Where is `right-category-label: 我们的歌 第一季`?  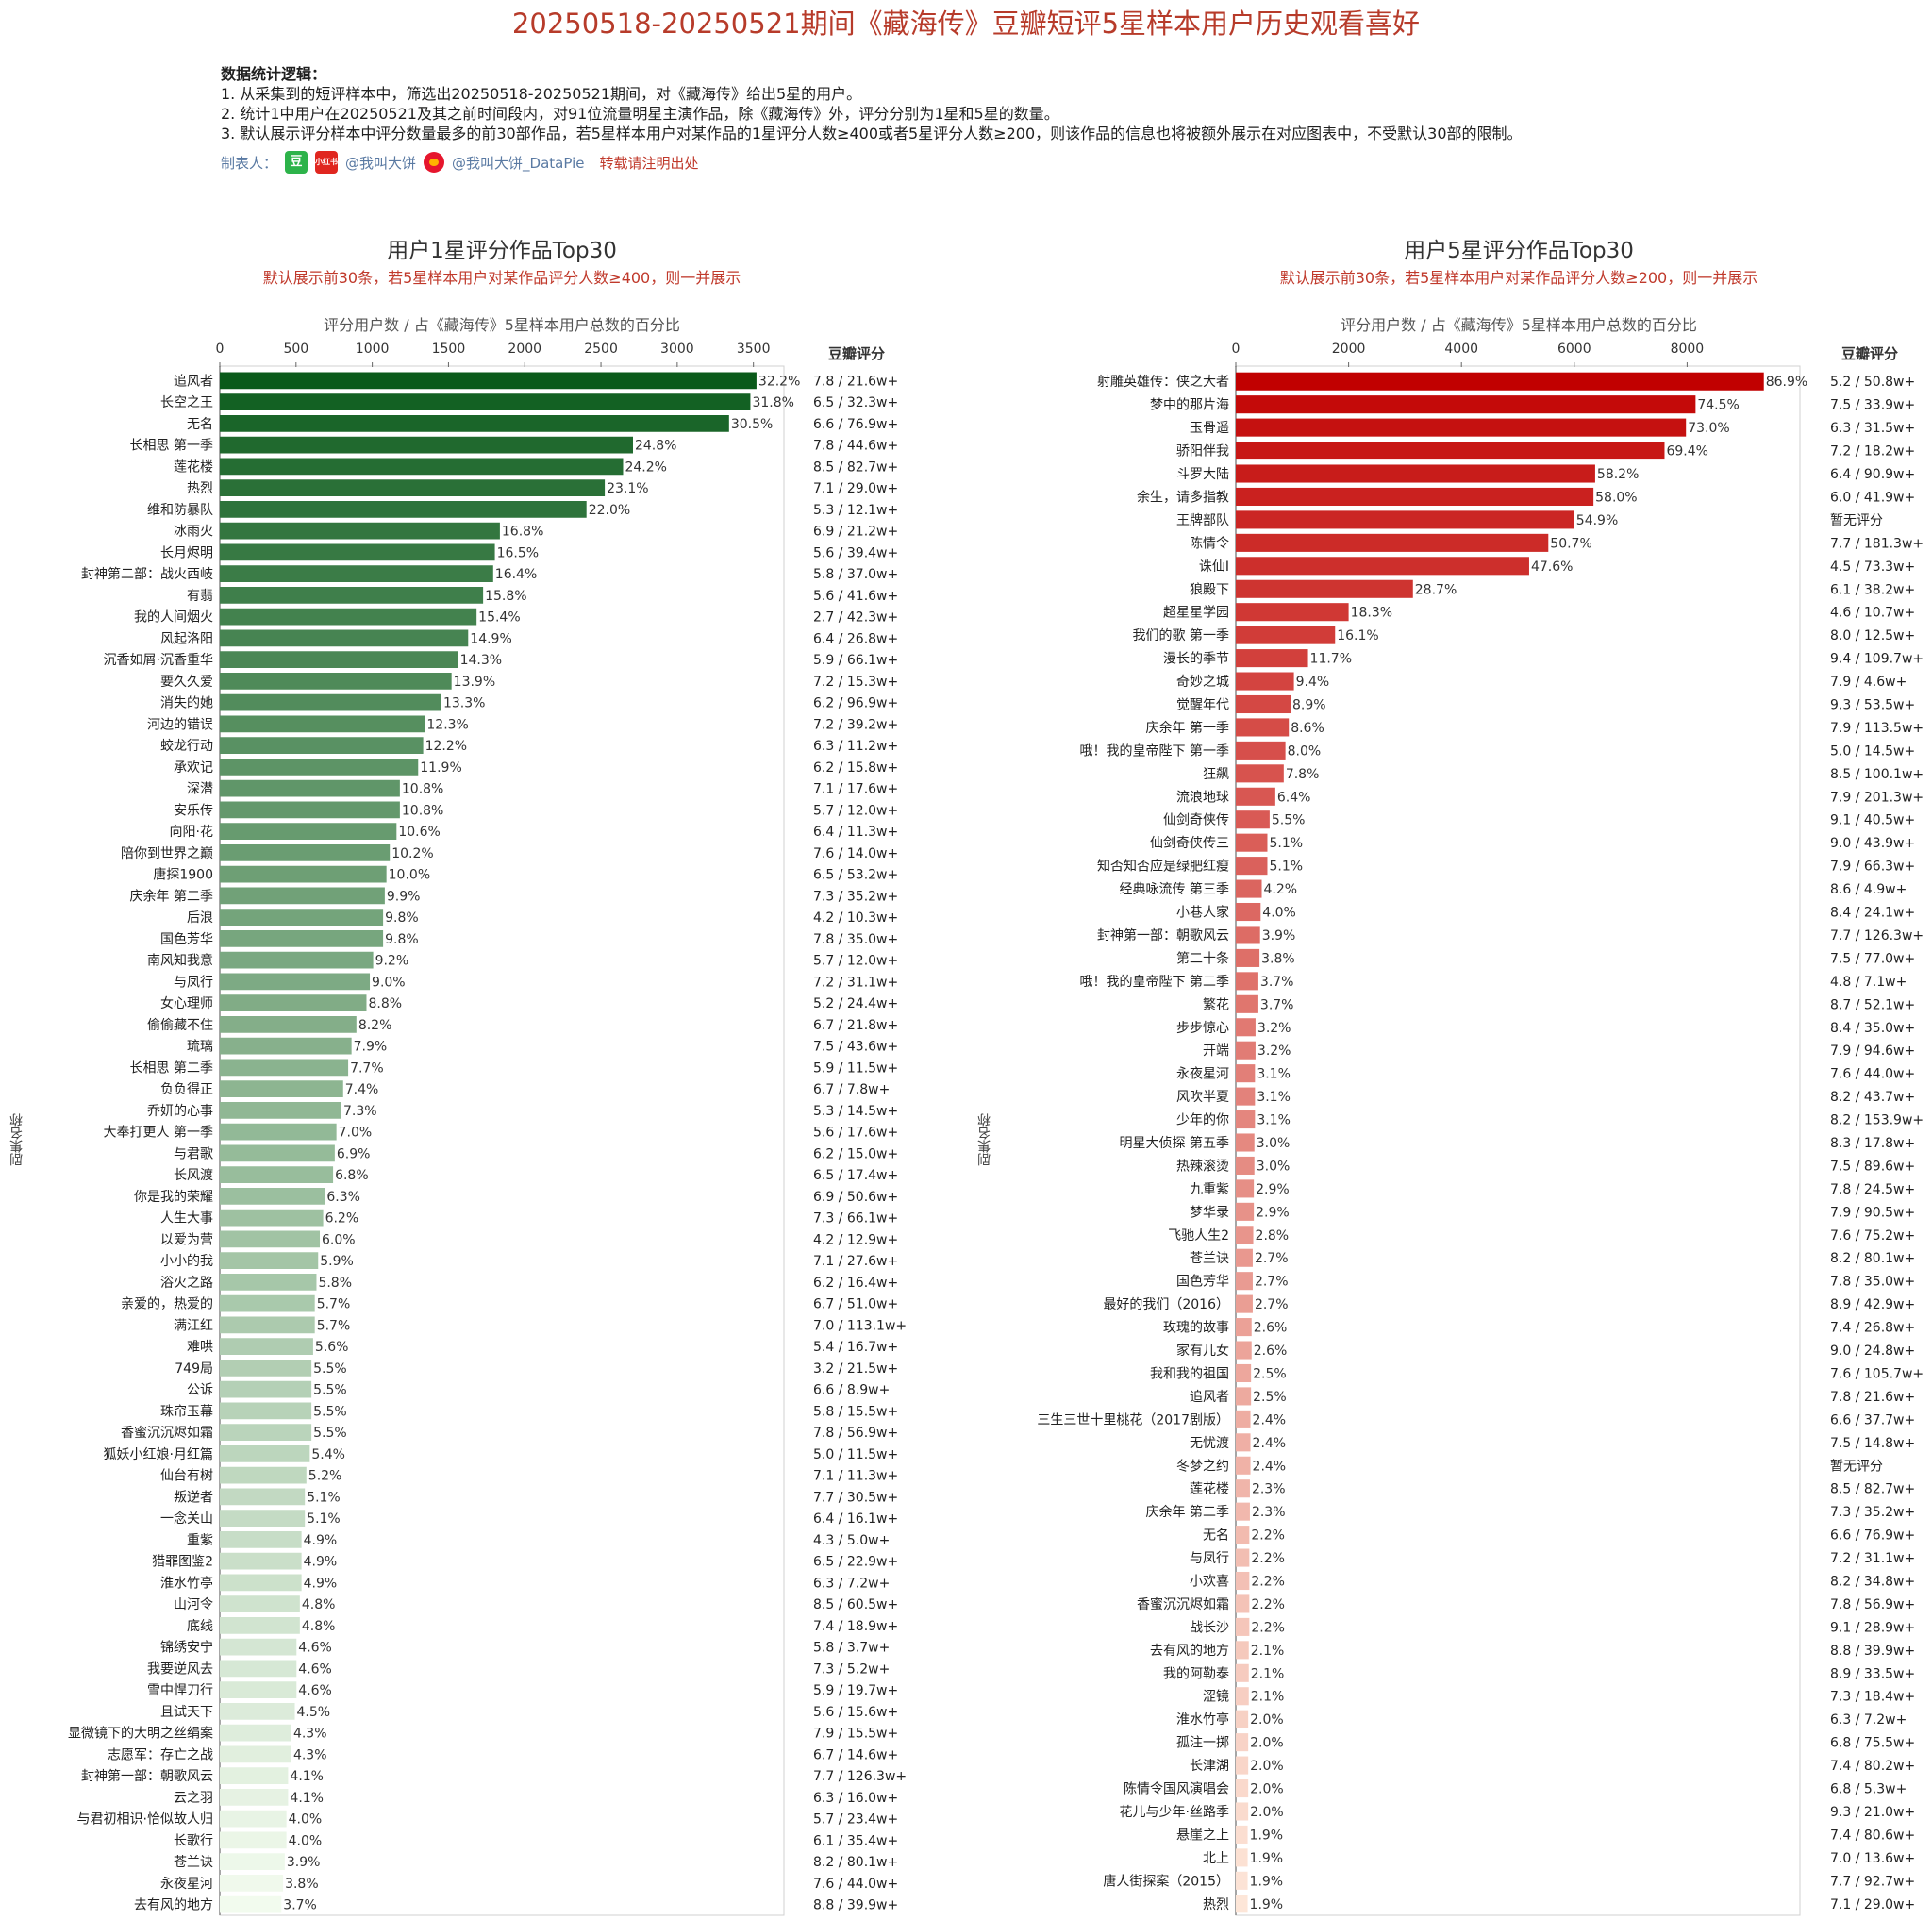 right-category-label: 我们的歌 第一季 is located at coordinates (1181, 635).